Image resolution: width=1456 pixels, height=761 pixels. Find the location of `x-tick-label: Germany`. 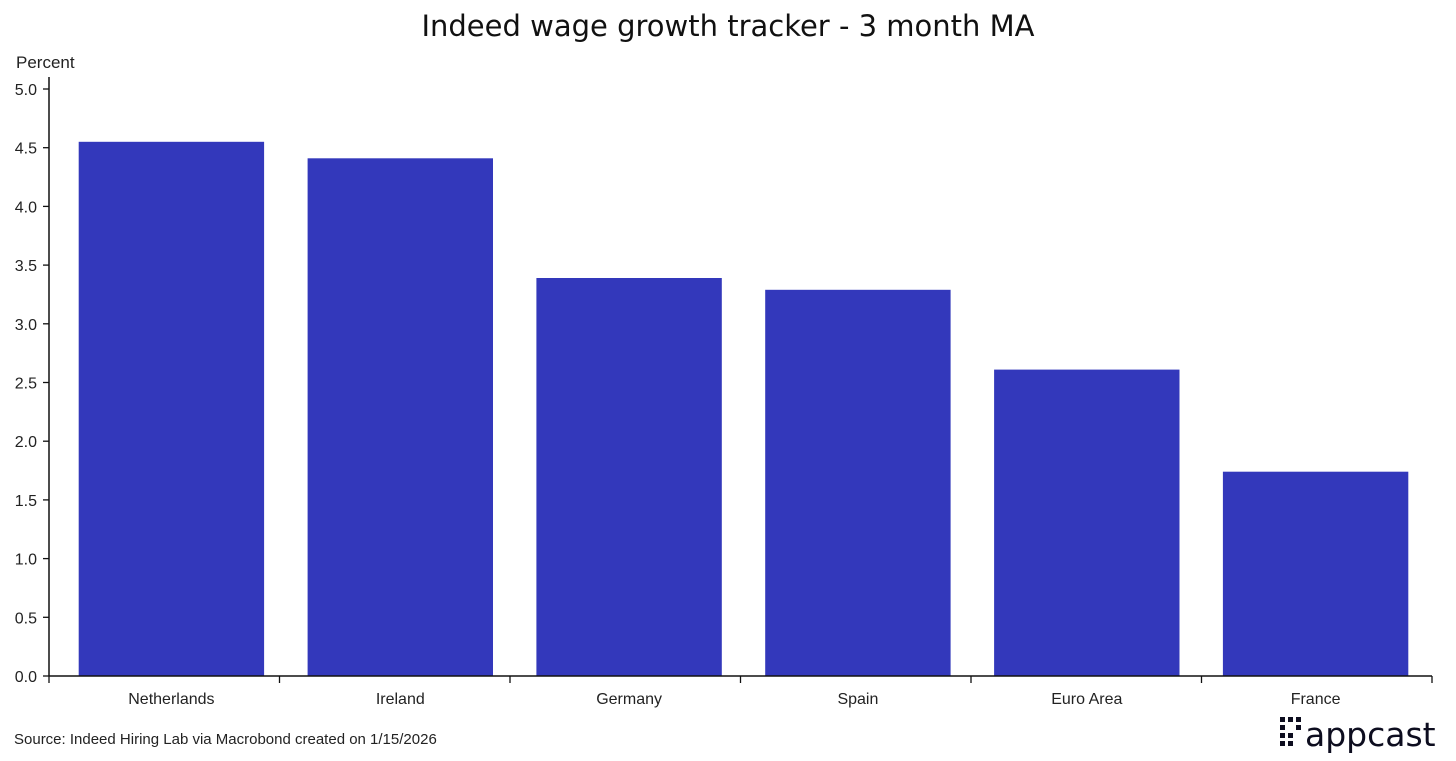

x-tick-label: Germany is located at coordinates (629, 699).